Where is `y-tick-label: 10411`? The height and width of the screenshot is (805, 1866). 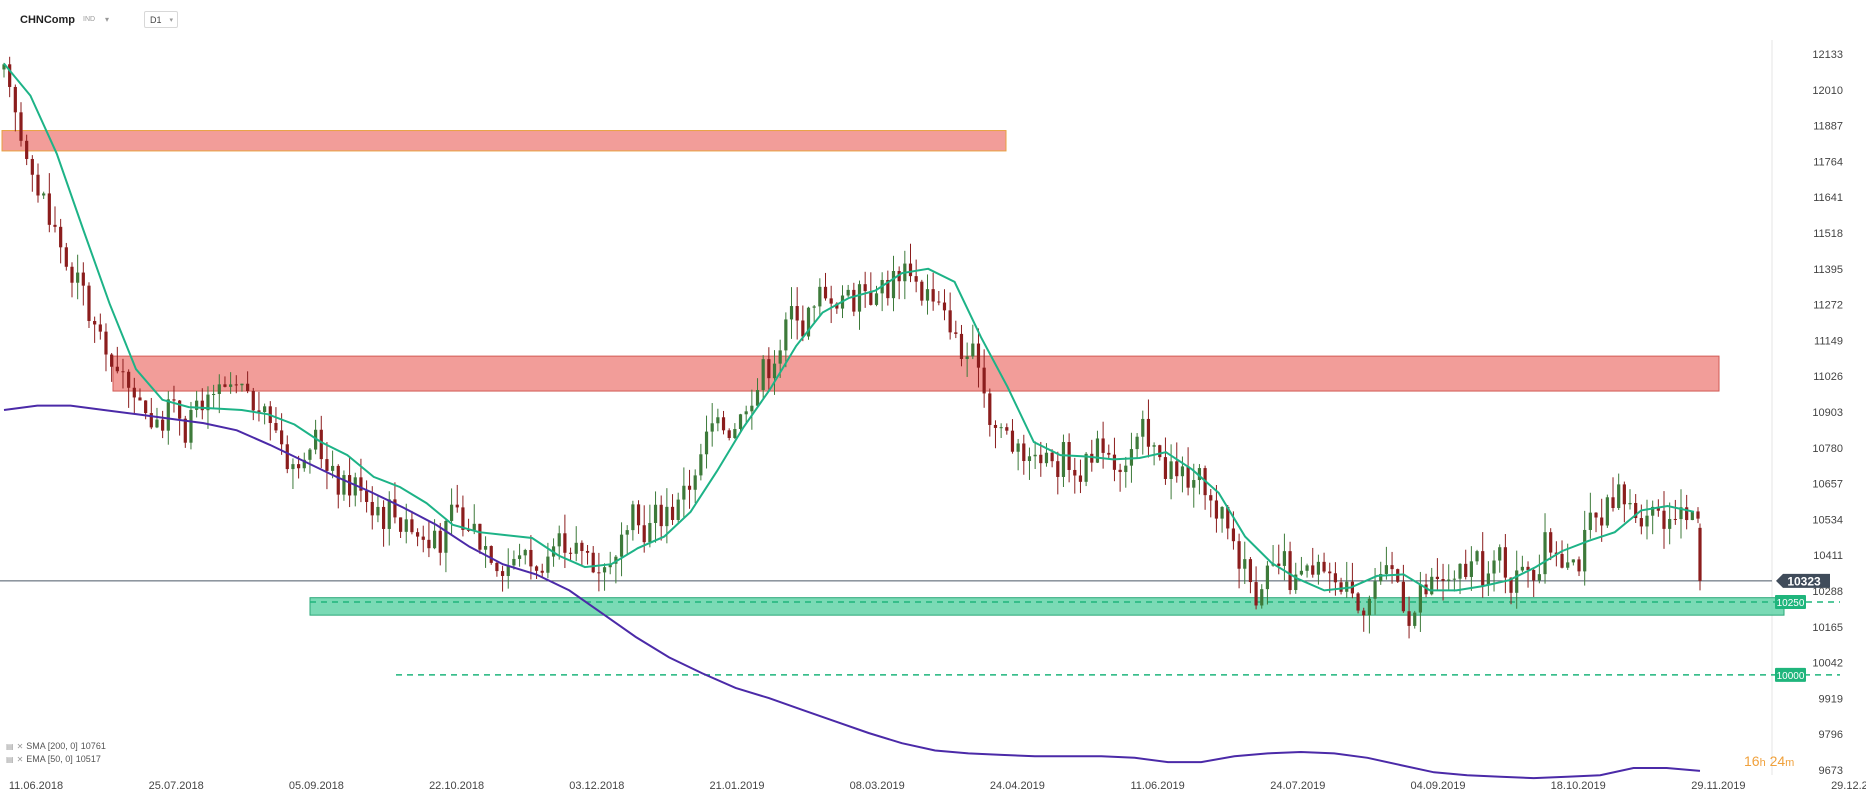 y-tick-label: 10411 is located at coordinates (1828, 556).